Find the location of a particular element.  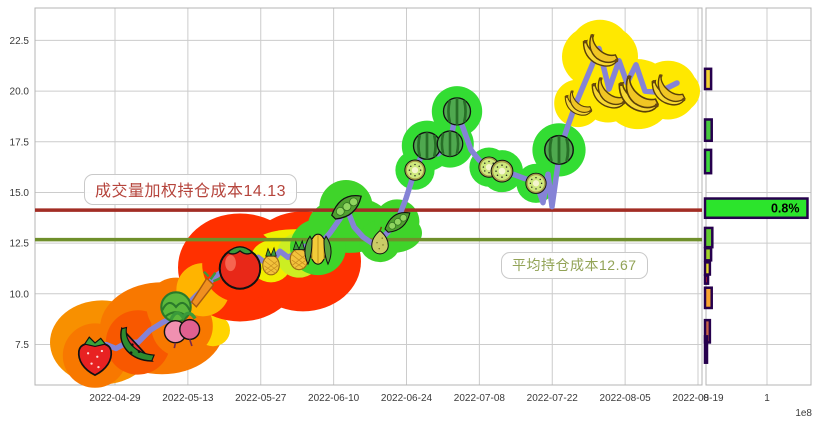

svg-text: 2022-07-08 is located at coordinates (480, 398).